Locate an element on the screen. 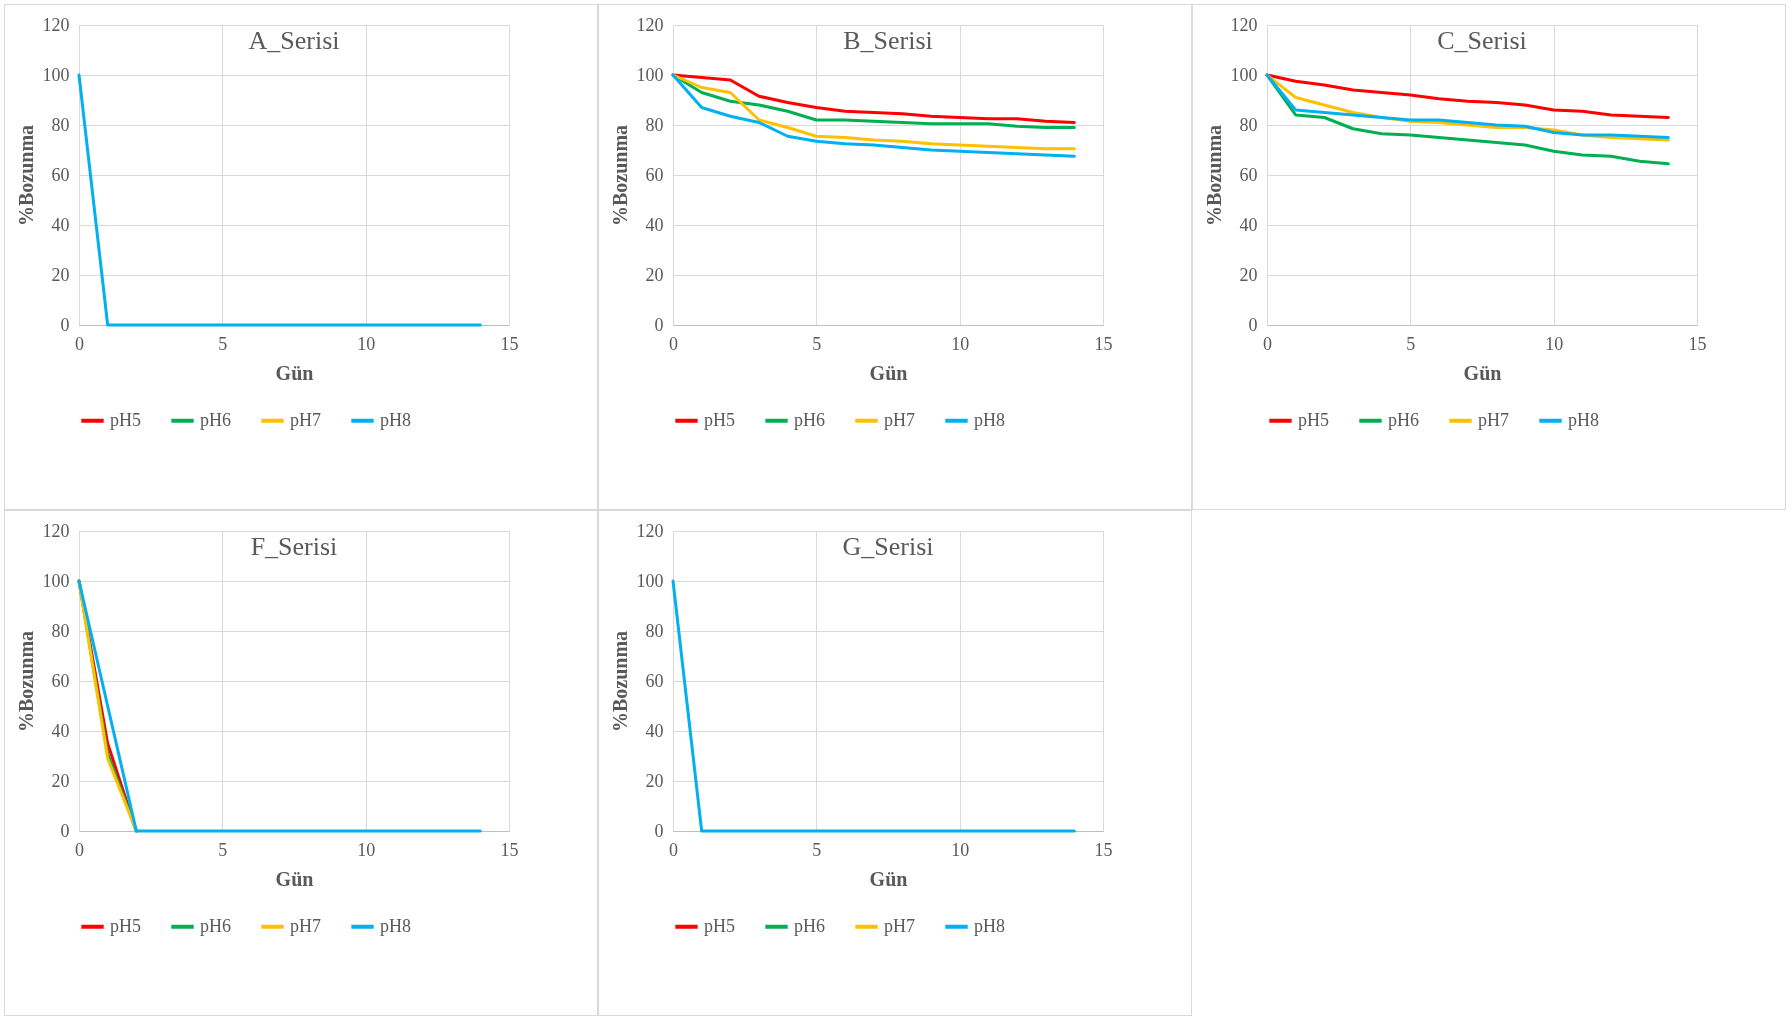 Image resolution: width=1792 pixels, height=1023 pixels. chart-title: B_Serisi is located at coordinates (888, 40).